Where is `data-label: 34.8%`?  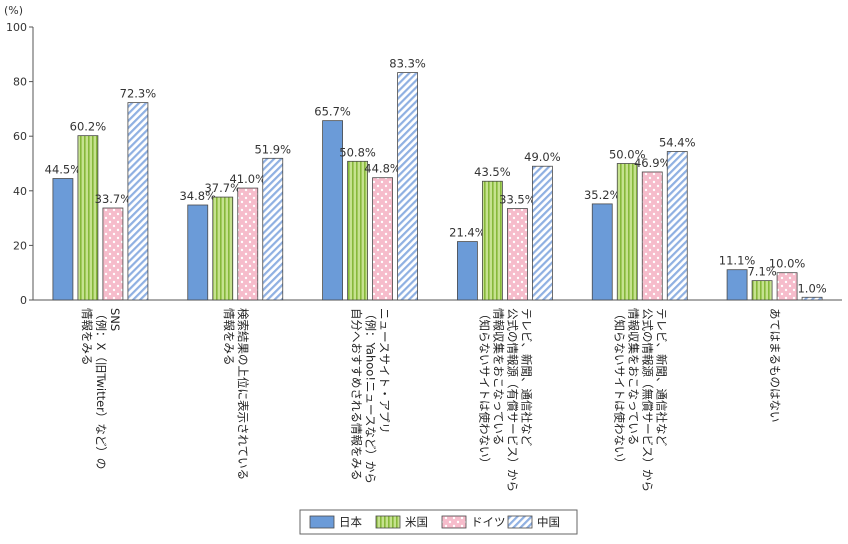 data-label: 34.8% is located at coordinates (197, 196).